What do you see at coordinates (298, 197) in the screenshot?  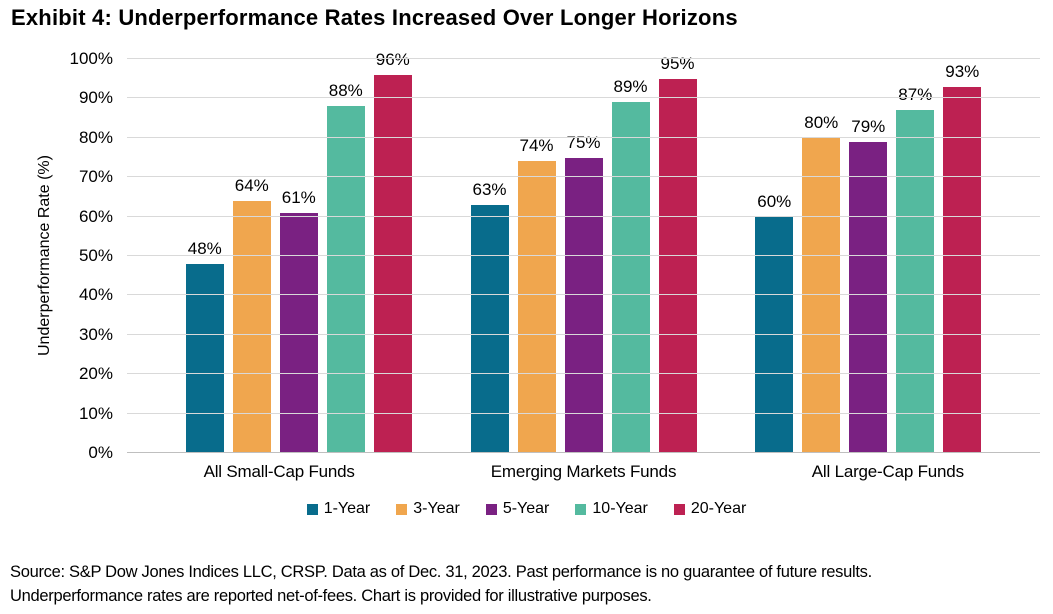 I see `bar-value-label: 61%` at bounding box center [298, 197].